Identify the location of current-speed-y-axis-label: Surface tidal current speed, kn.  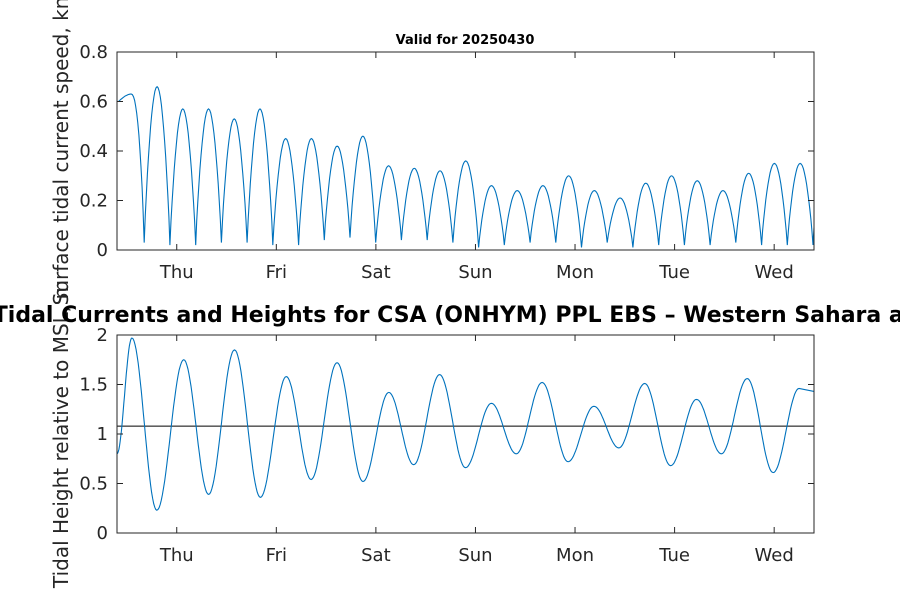
(61, 152).